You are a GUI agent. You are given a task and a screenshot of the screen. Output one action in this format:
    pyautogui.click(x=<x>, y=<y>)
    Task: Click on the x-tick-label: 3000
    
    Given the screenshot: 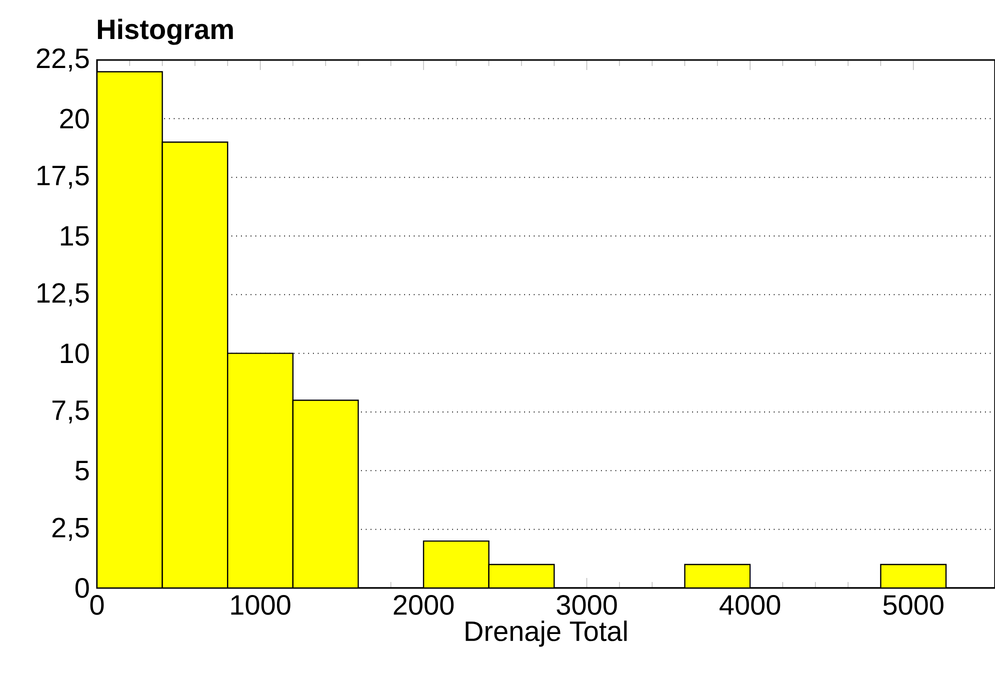 What is the action you would take?
    pyautogui.click(x=586, y=605)
    